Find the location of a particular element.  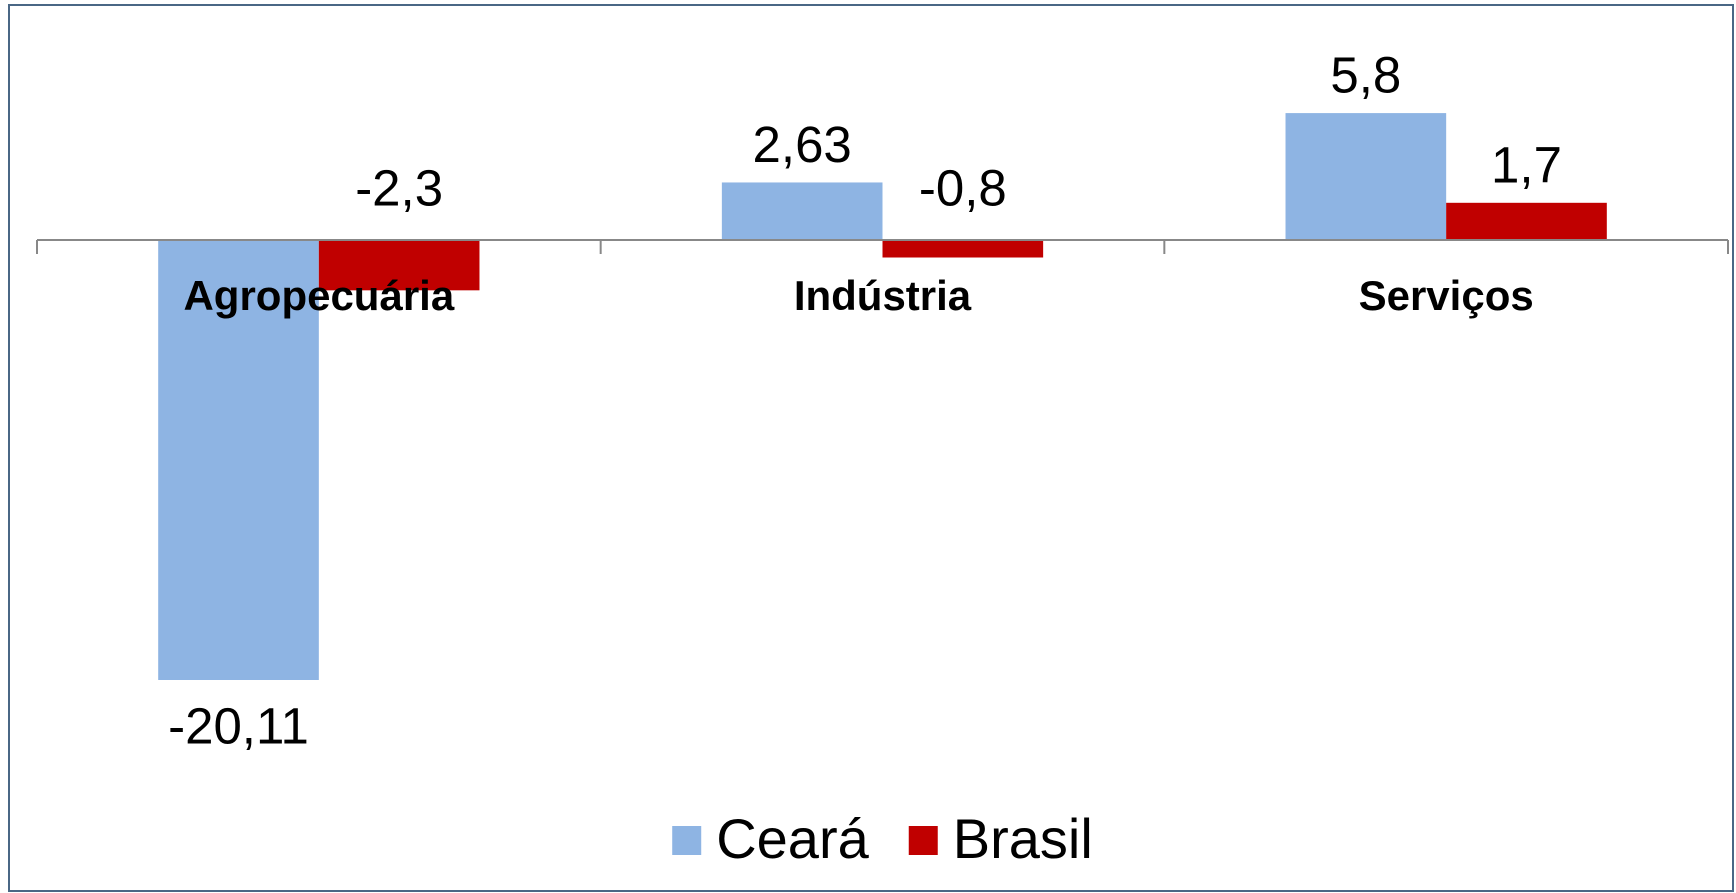

legend-label: Ceará is located at coordinates (792, 838).